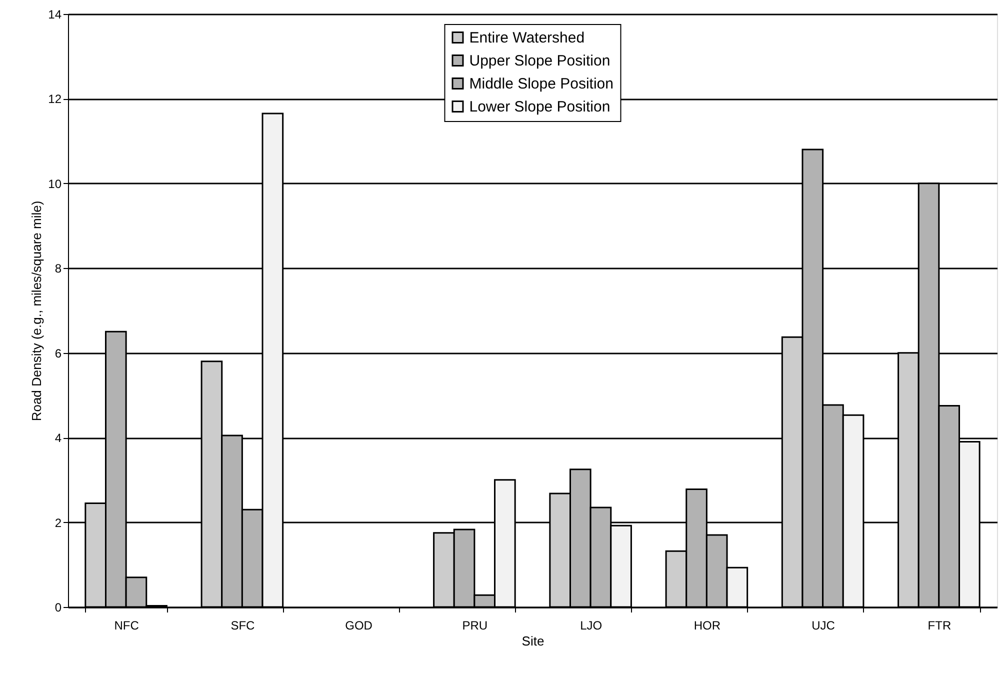 The height and width of the screenshot is (675, 1000). What do you see at coordinates (58, 607) in the screenshot?
I see `y-tick-label: 0` at bounding box center [58, 607].